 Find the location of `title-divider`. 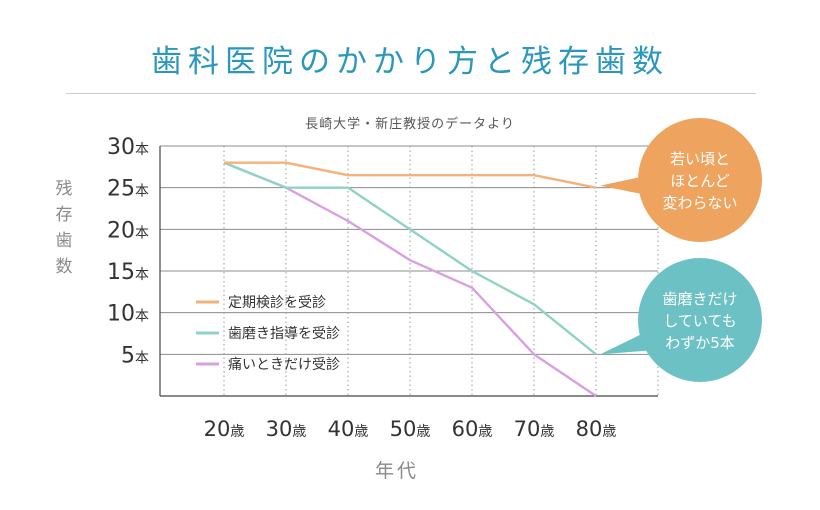

title-divider is located at coordinates (411, 93).